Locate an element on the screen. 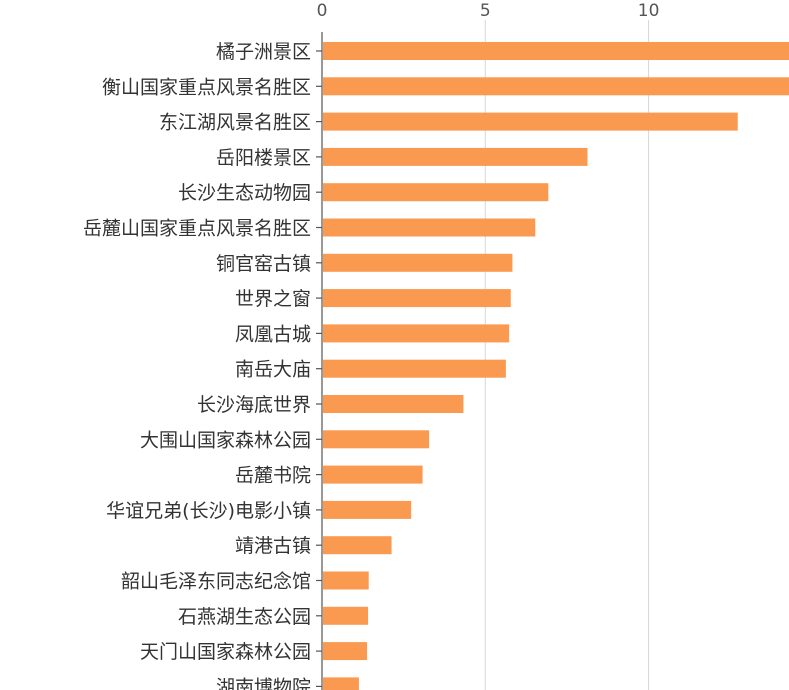  category-label: 岳麓山国家重点风景名胜区 is located at coordinates (197, 229).